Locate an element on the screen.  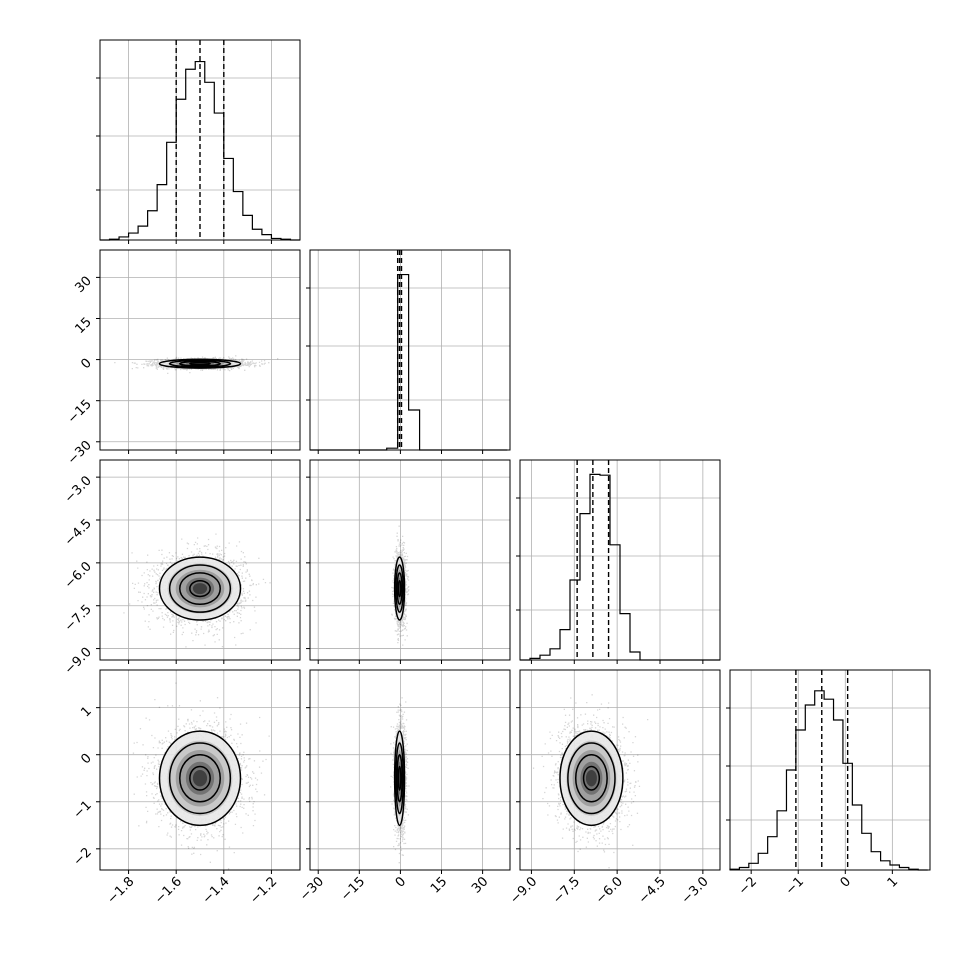
y-tick-label: −7.5 is located at coordinates (78, 618).